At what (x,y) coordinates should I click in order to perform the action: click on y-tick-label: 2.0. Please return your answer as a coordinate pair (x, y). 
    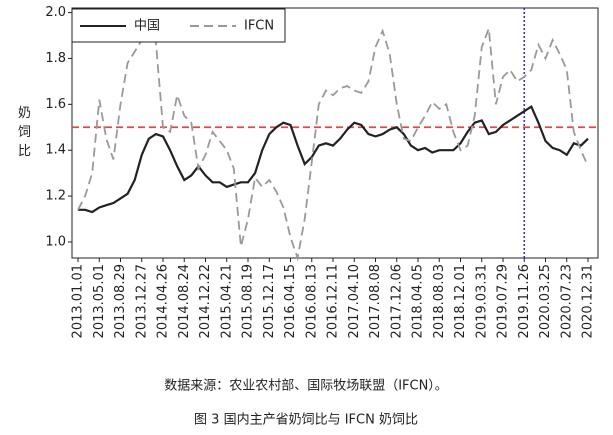
    Looking at the image, I should click on (55, 12).